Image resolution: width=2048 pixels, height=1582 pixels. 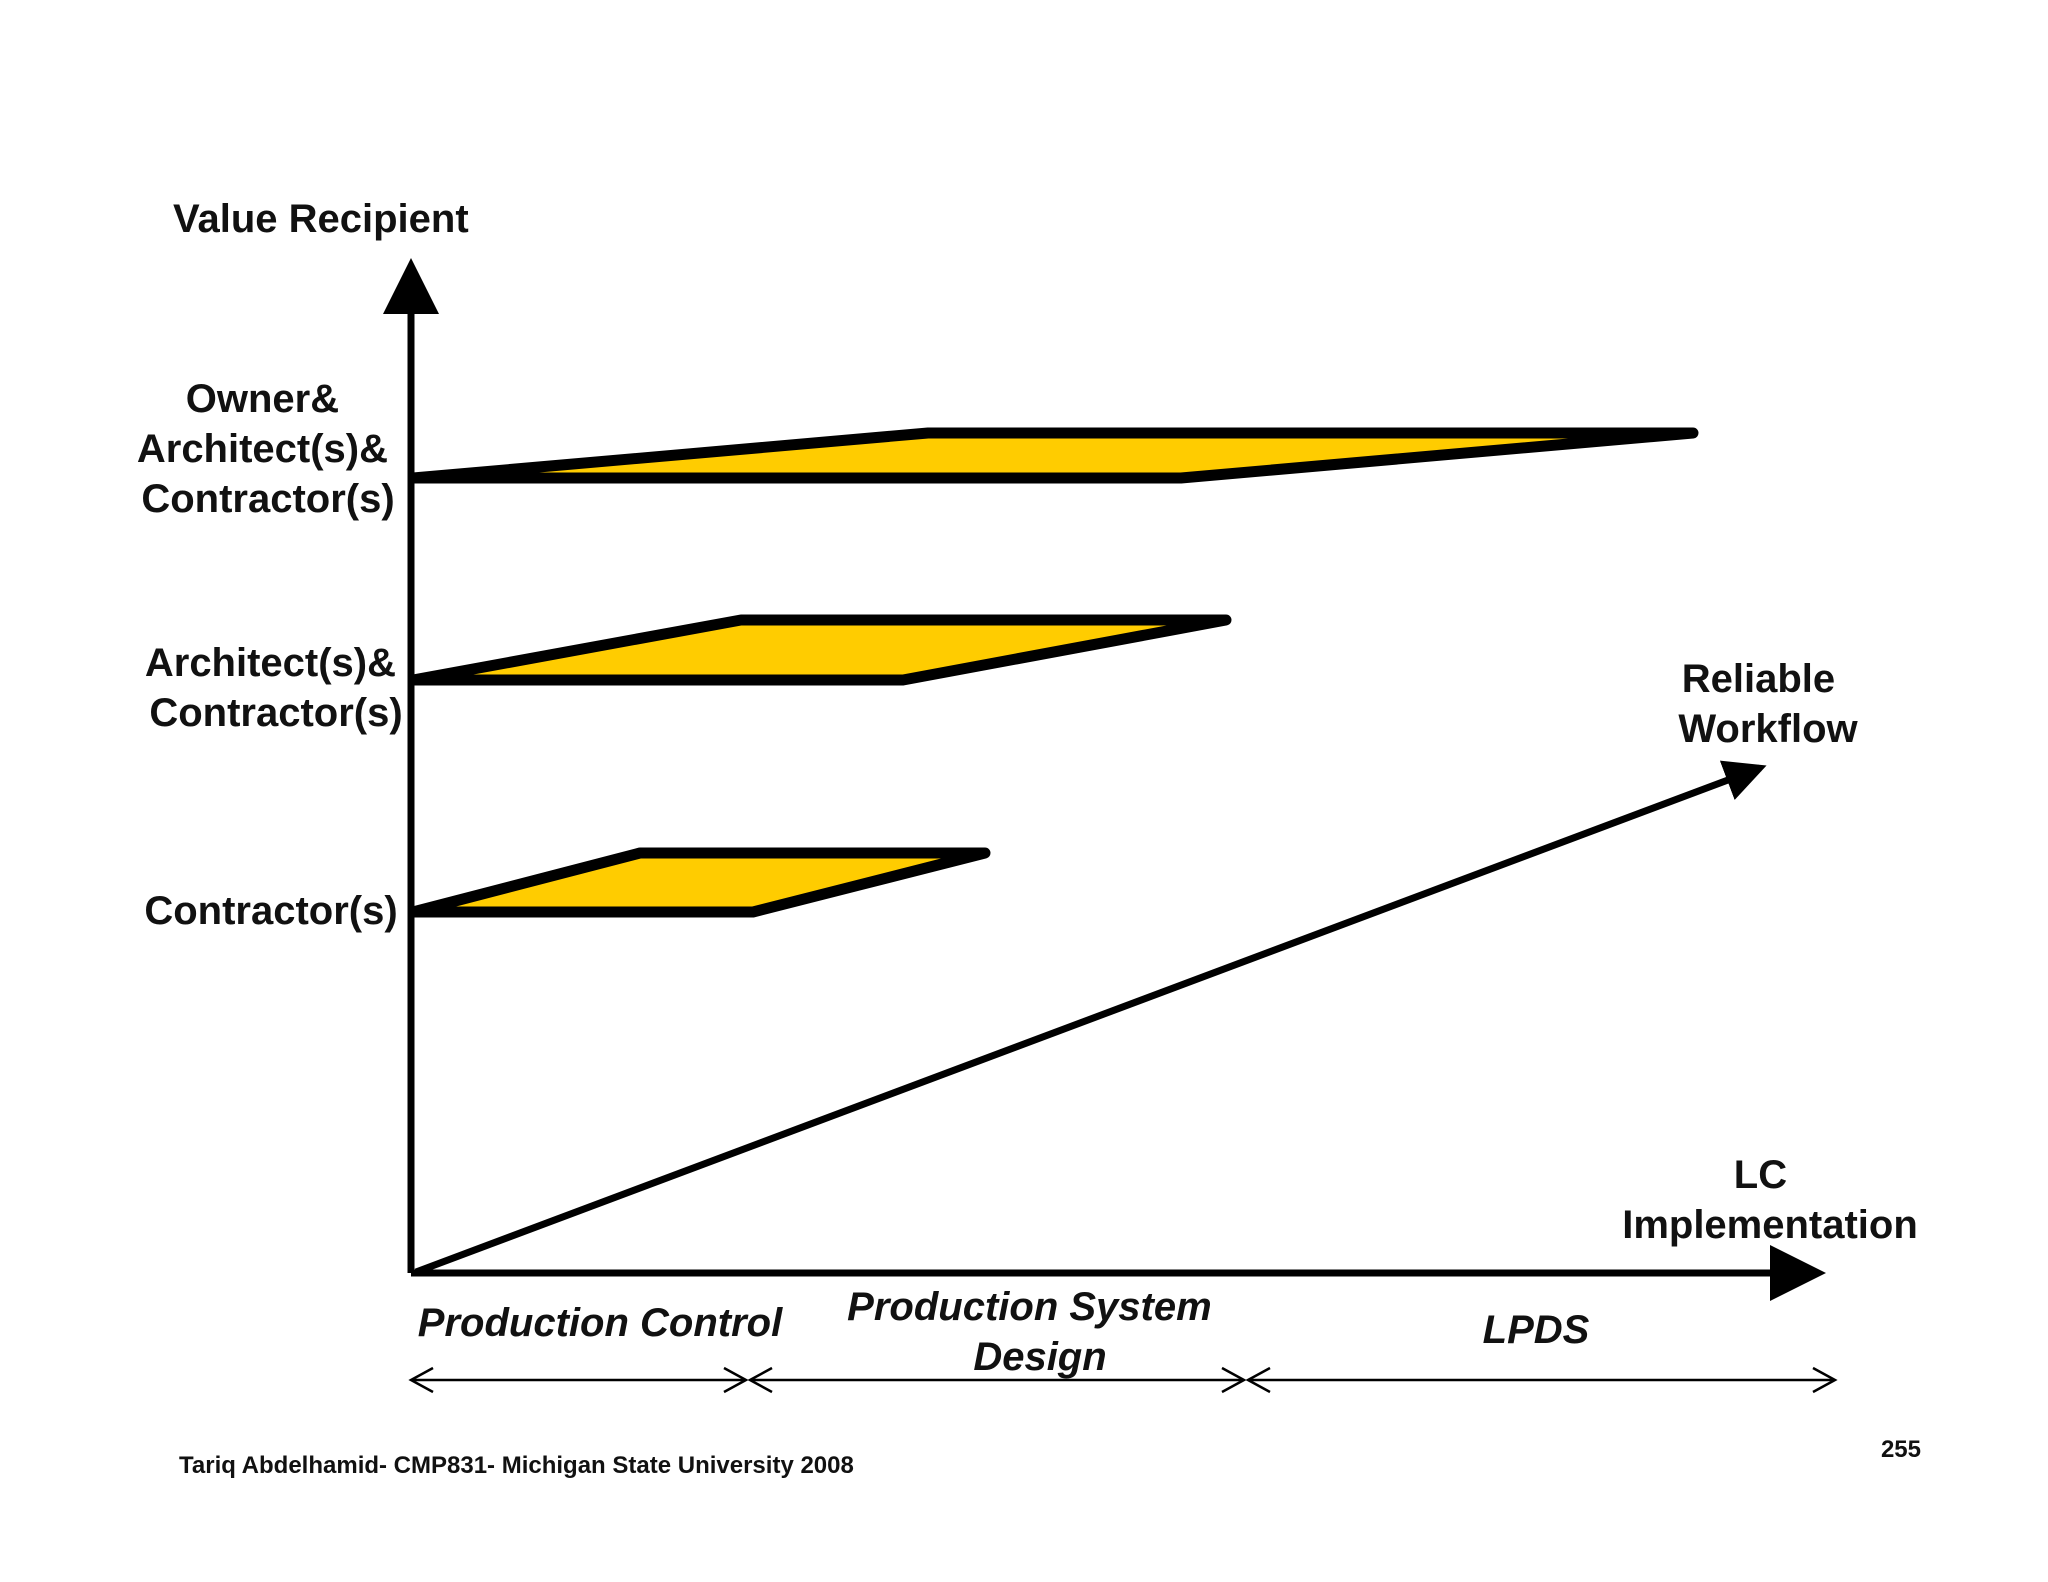 What do you see at coordinates (276, 688) in the screenshot?
I see `level-label-architect: Architect(s)& Contractor(s)` at bounding box center [276, 688].